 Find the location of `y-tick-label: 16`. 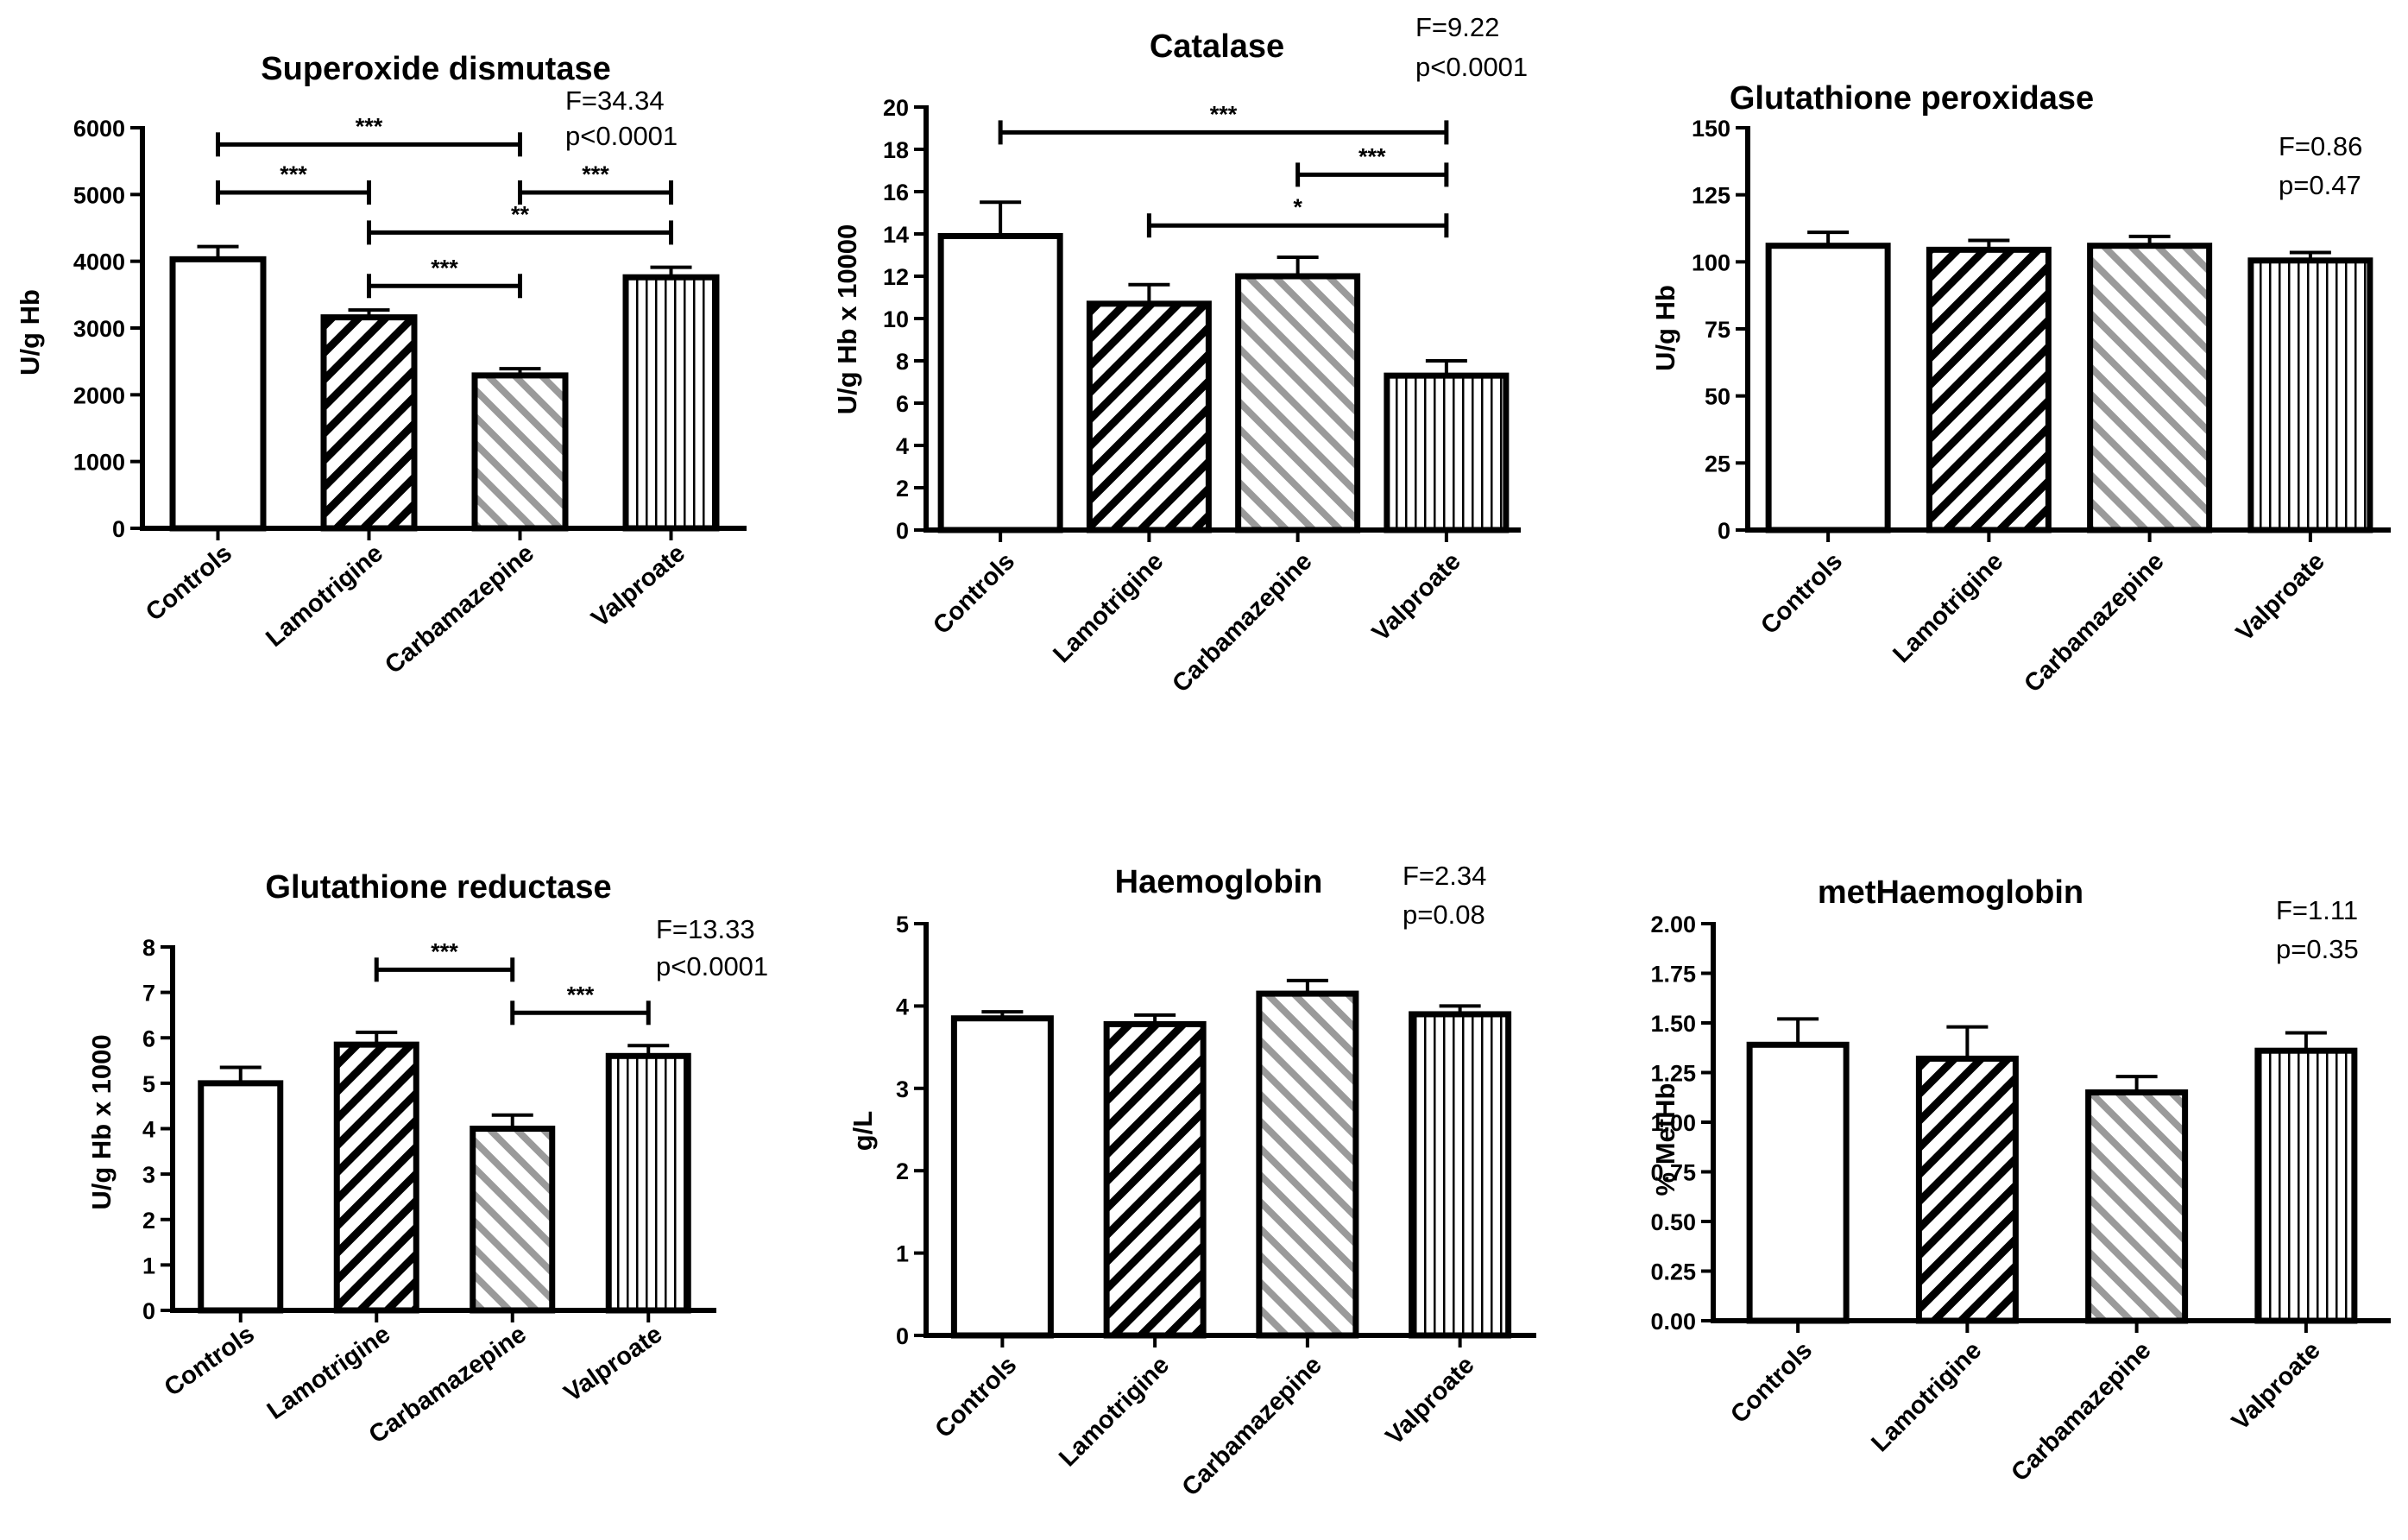

y-tick-label: 16 is located at coordinates (896, 192).